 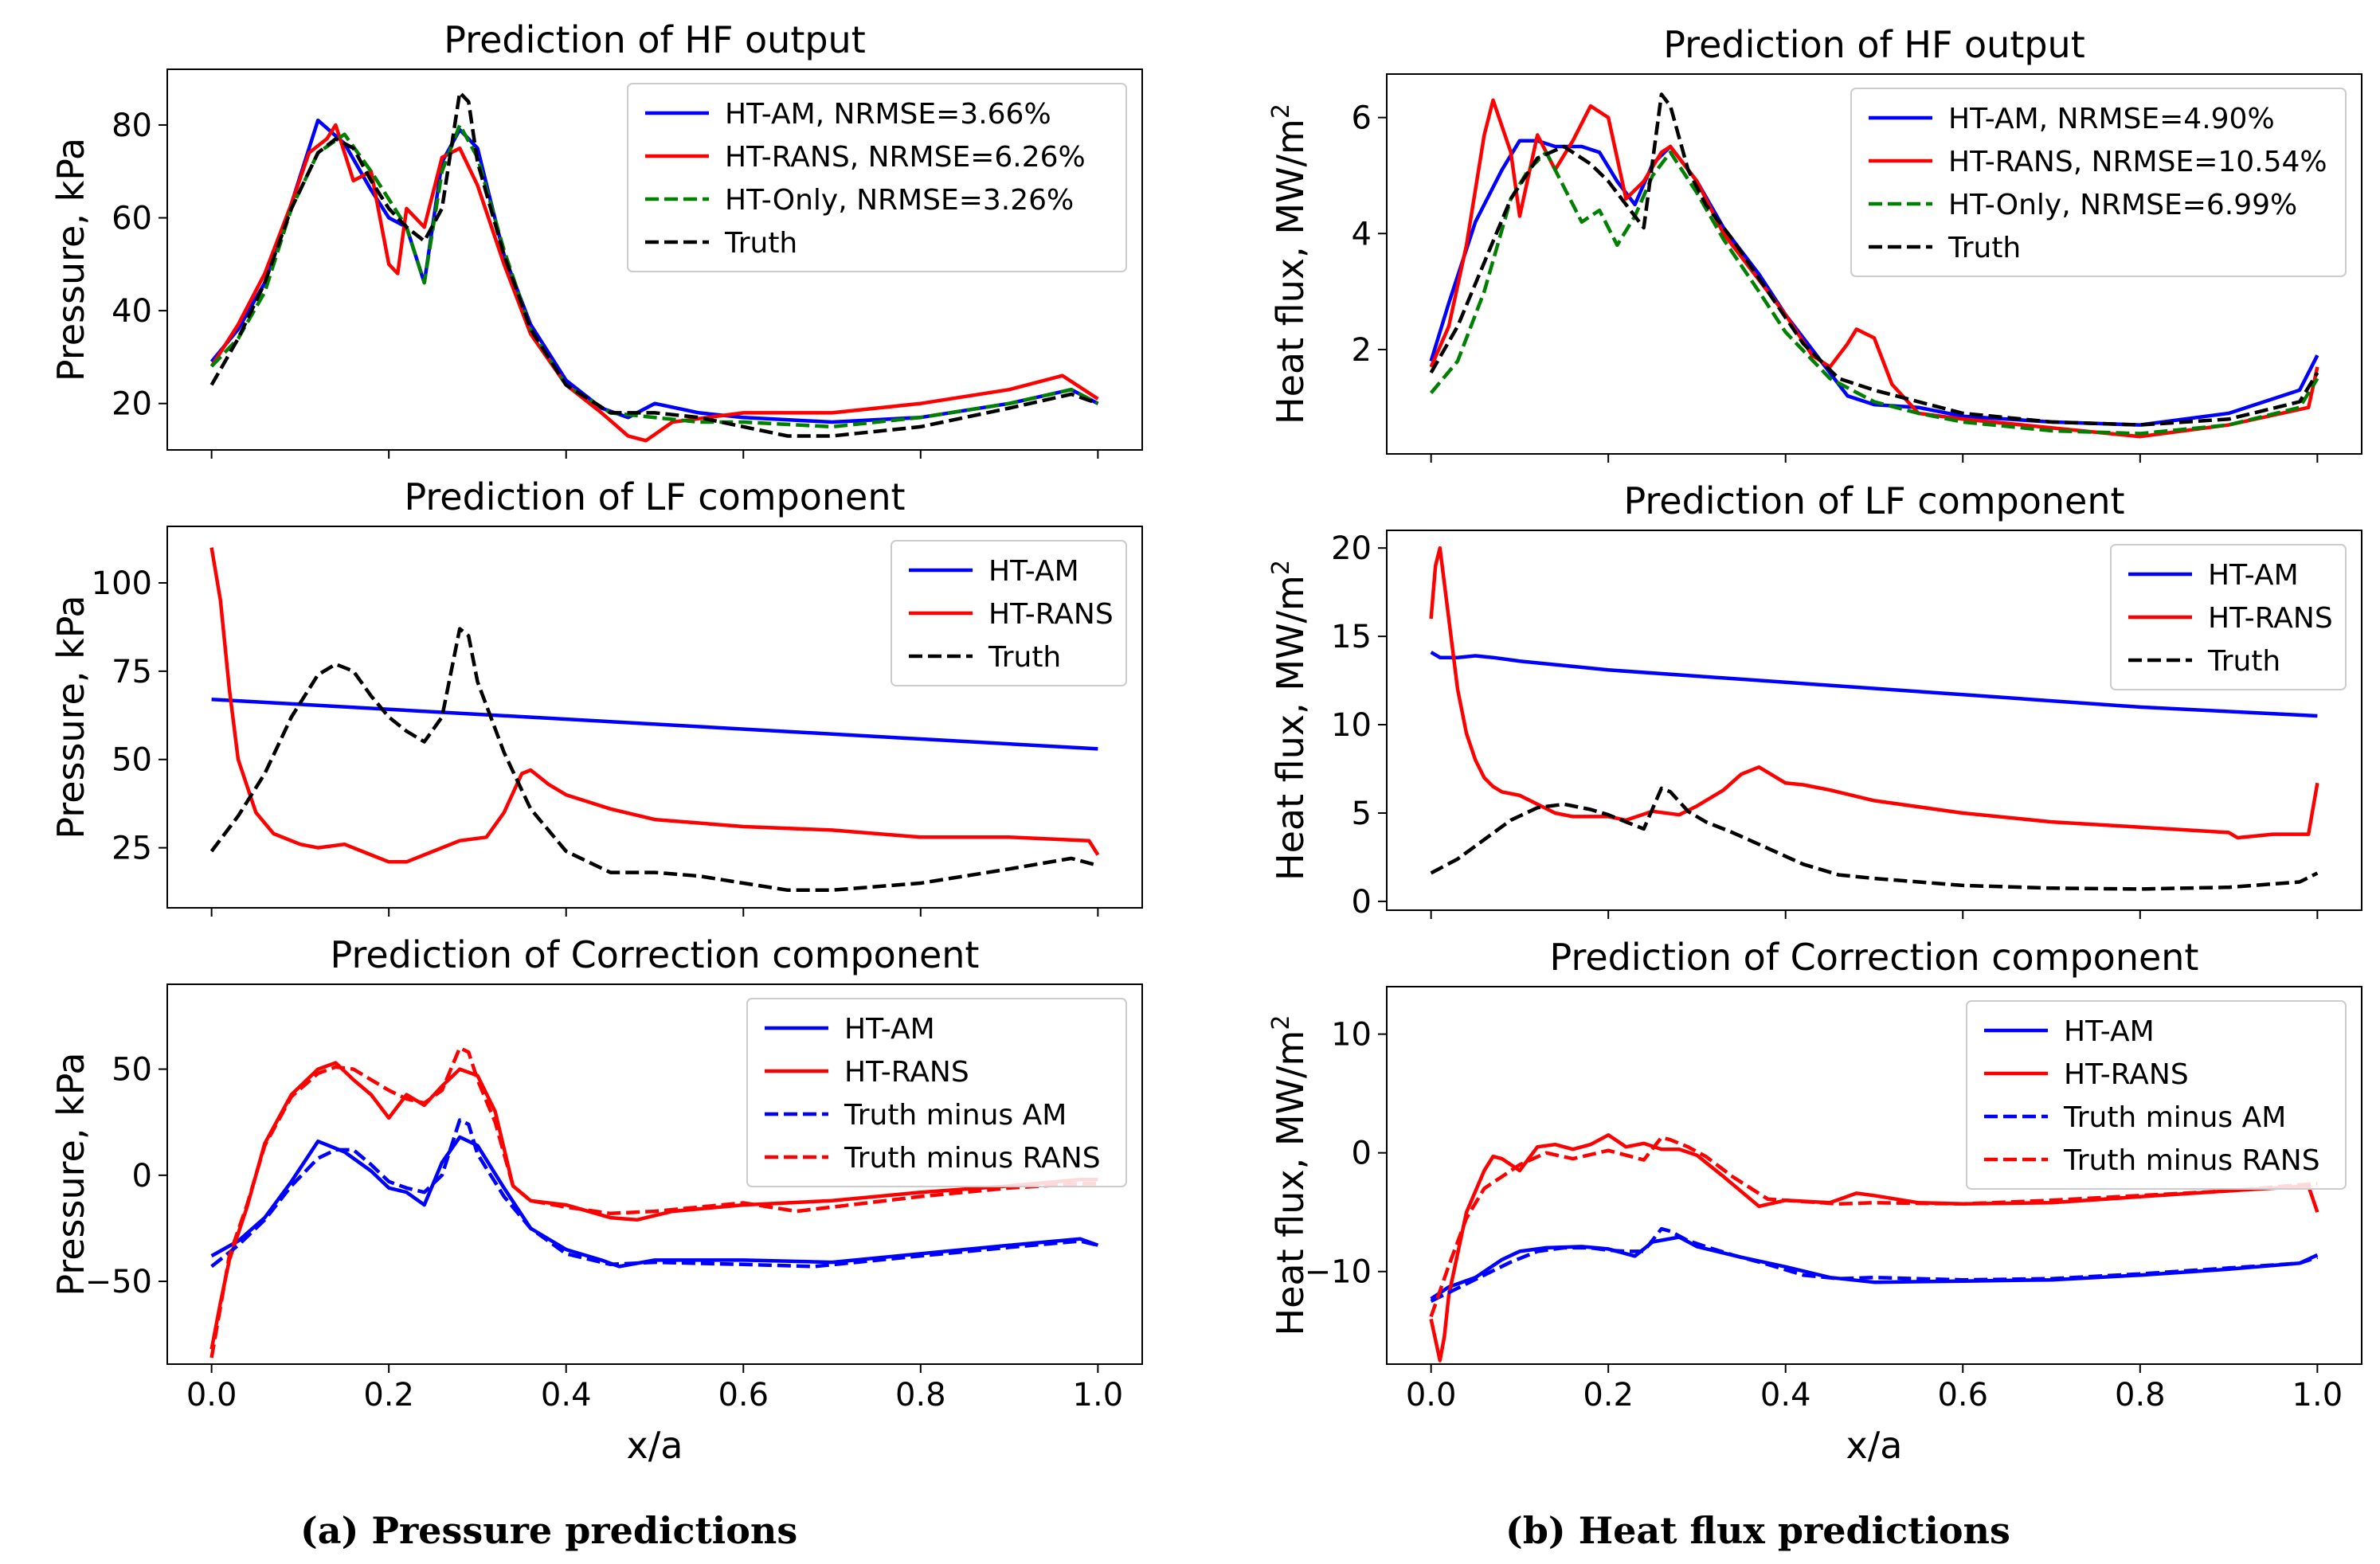 What do you see at coordinates (1351, 637) in the screenshot?
I see `y-tick-label: 15` at bounding box center [1351, 637].